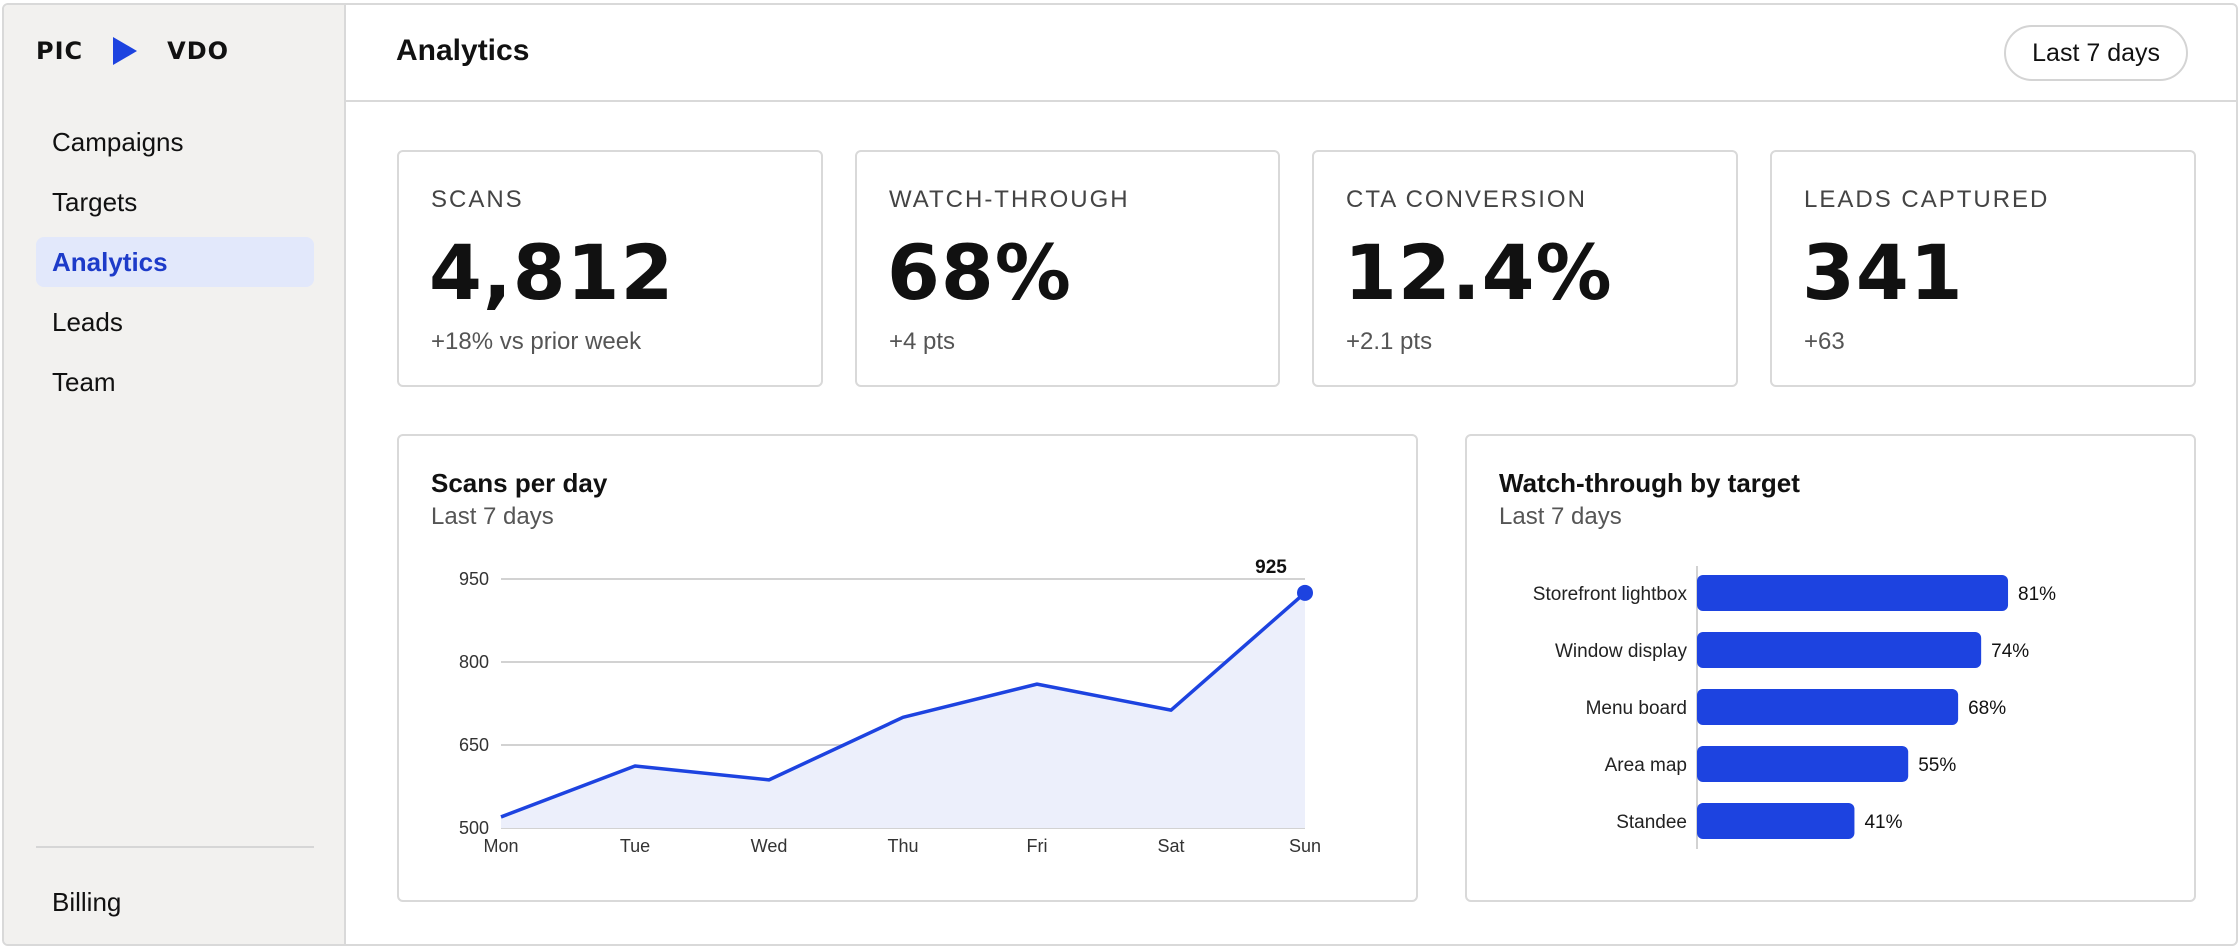 The width and height of the screenshot is (2240, 948). Describe the element at coordinates (95, 201) in the screenshot. I see `sidebar-item-targets: Targets` at that location.